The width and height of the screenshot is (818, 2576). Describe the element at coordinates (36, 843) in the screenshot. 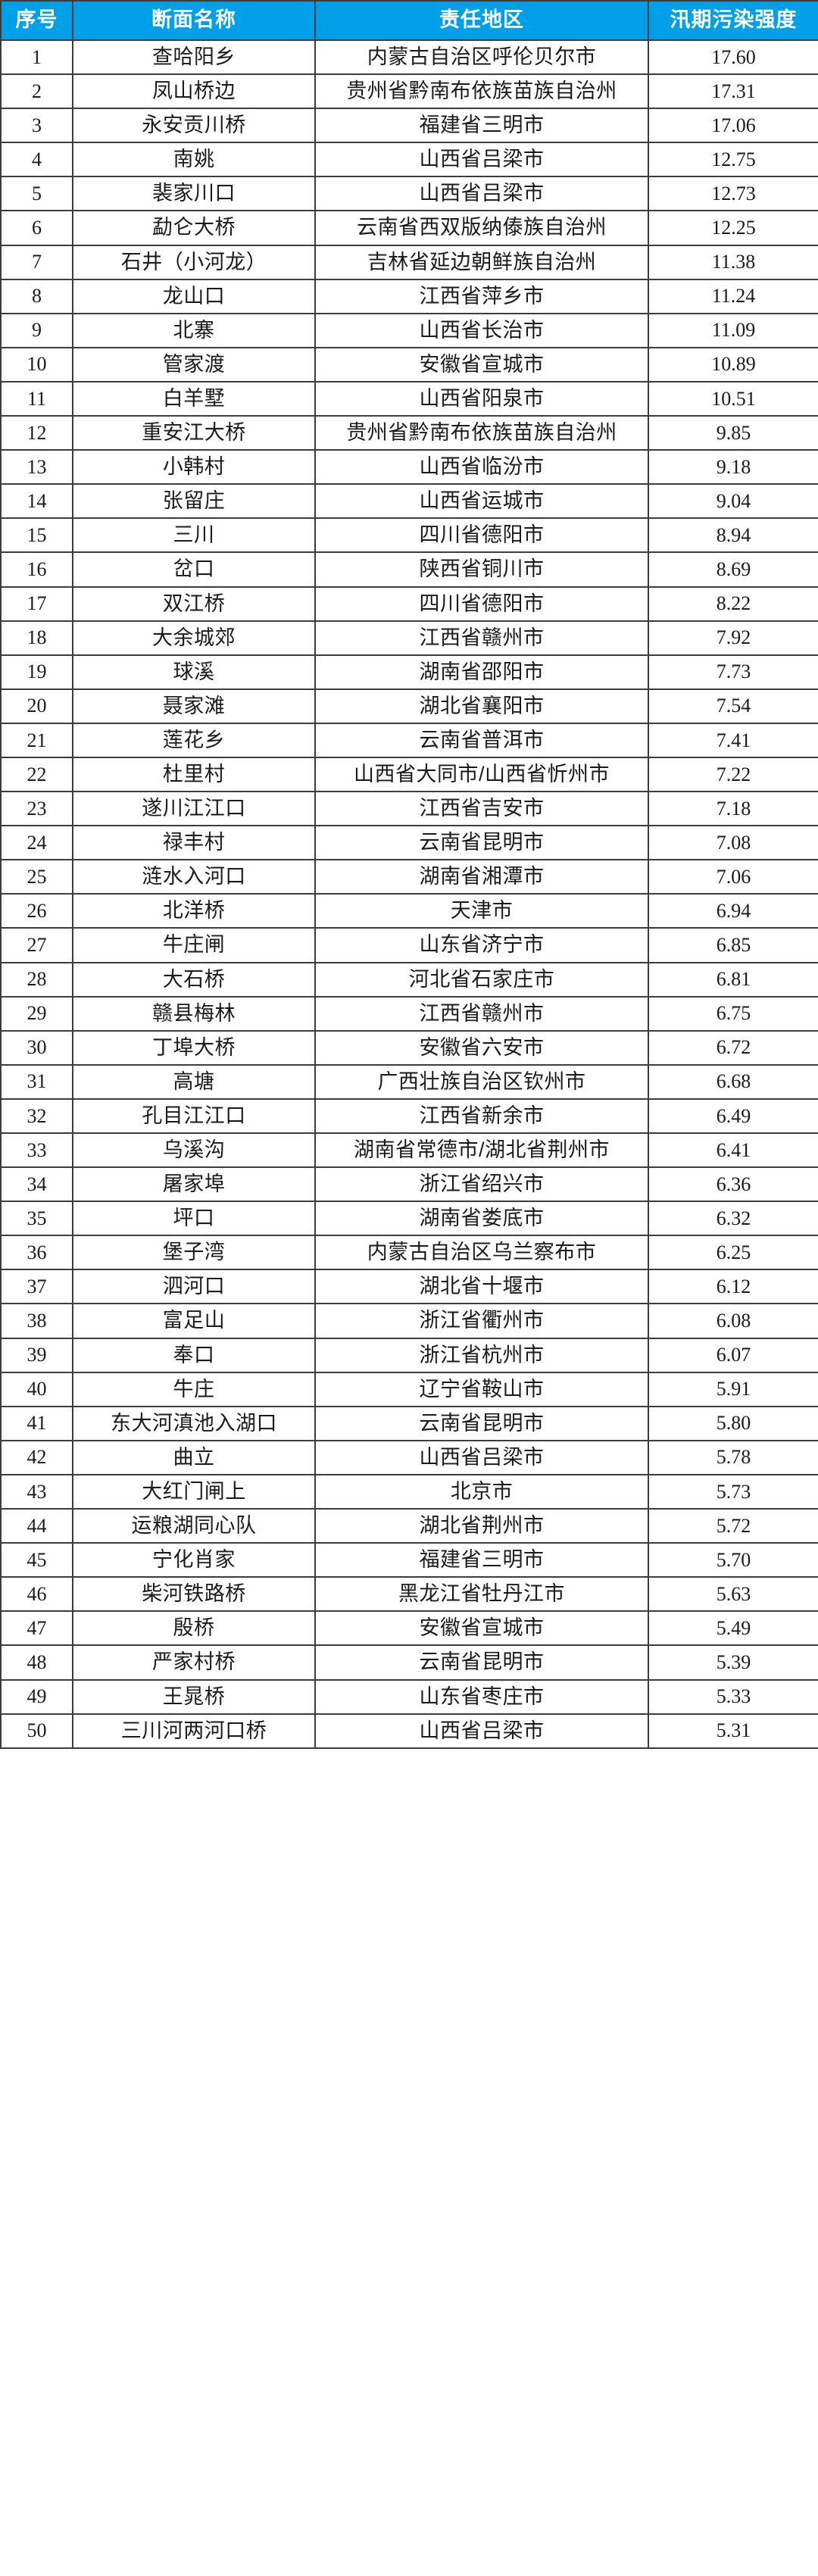

I see `cell-index: 24` at that location.